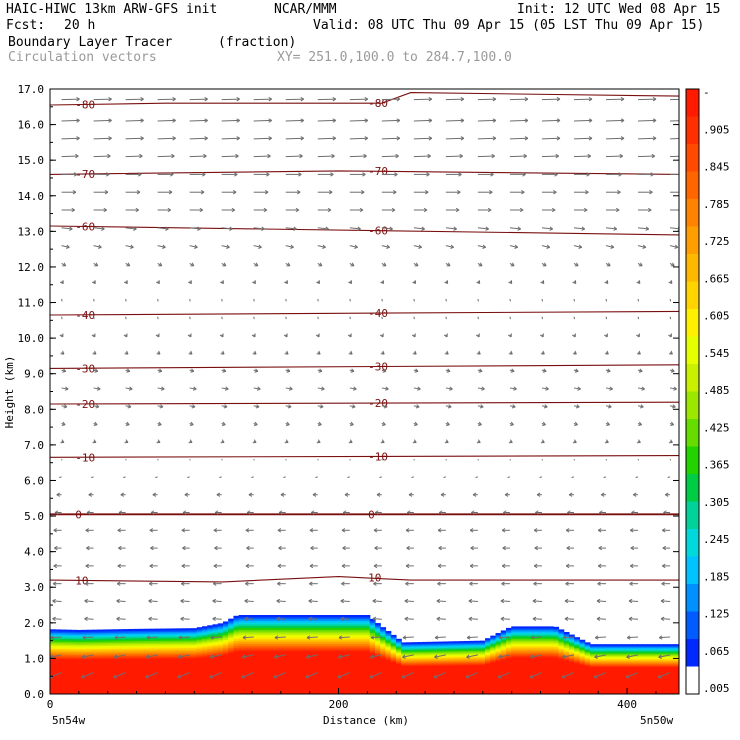 The width and height of the screenshot is (740, 740). What do you see at coordinates (364, 172) in the screenshot?
I see `contour-line` at bounding box center [364, 172].